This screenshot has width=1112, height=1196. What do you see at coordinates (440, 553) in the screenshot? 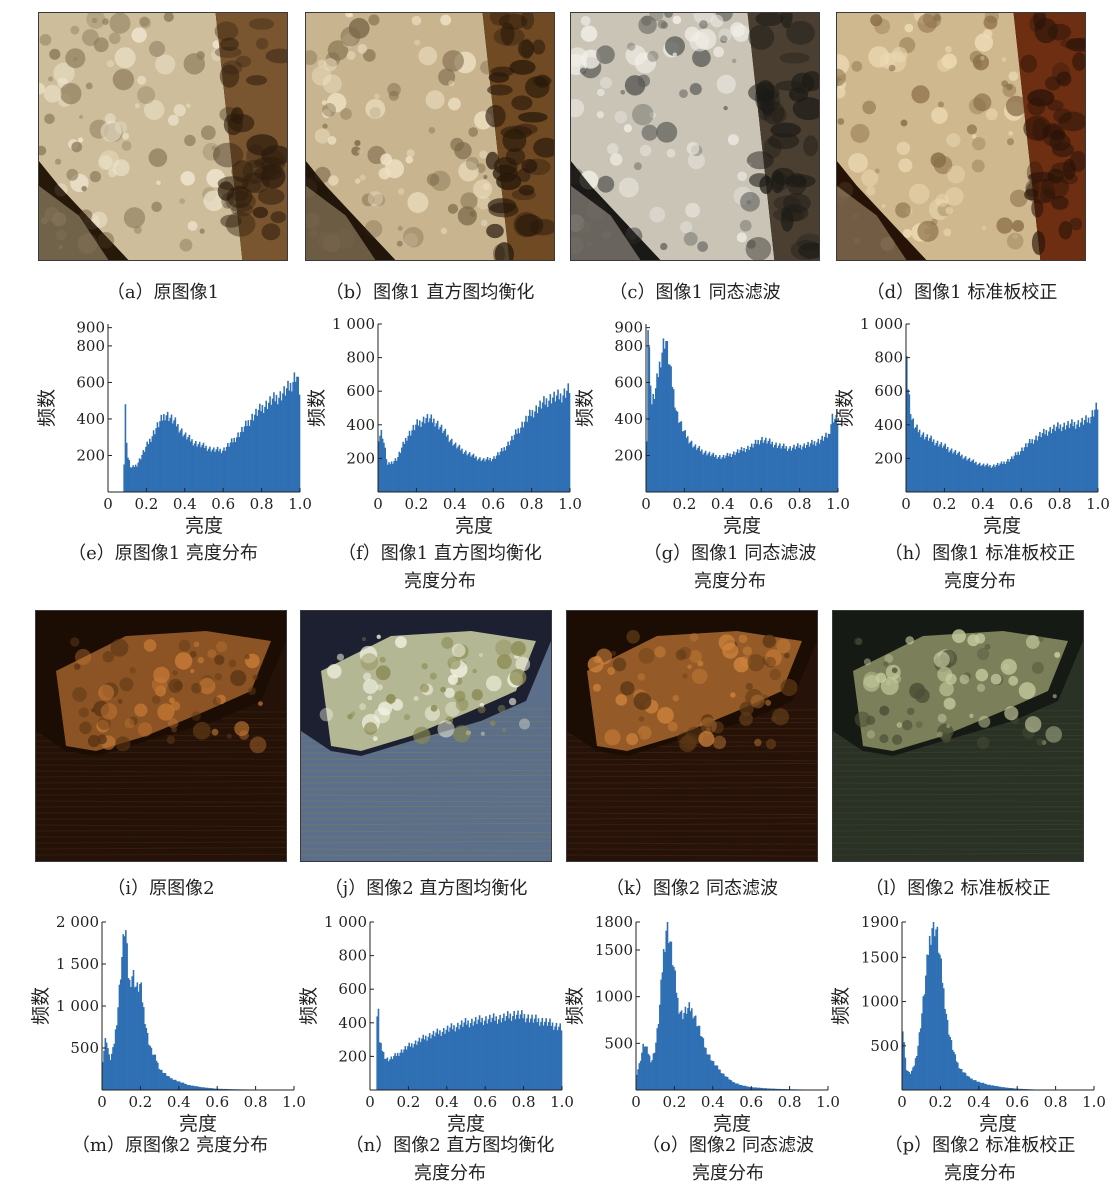
I see `caption-f-1: （f）图像1 直方图均衡化` at bounding box center [440, 553].